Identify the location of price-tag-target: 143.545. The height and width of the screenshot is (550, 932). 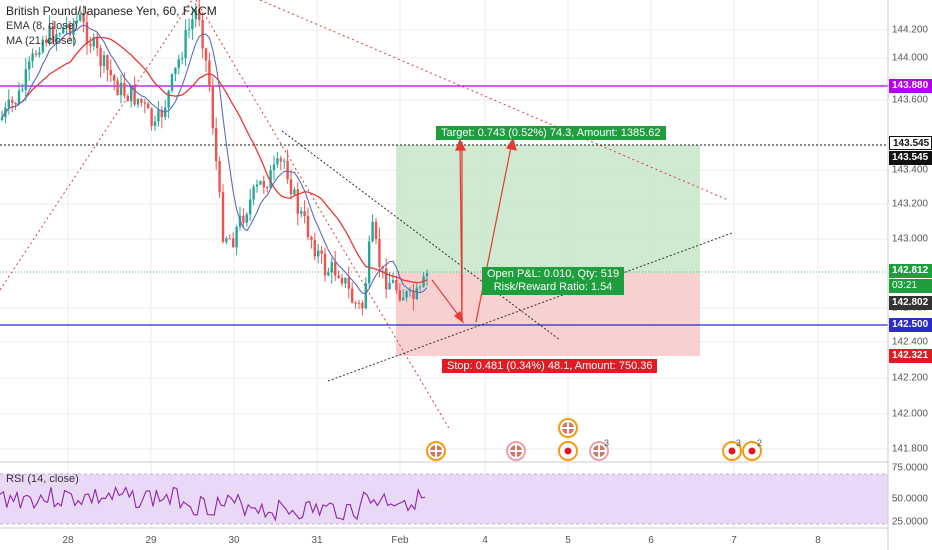
(910, 143).